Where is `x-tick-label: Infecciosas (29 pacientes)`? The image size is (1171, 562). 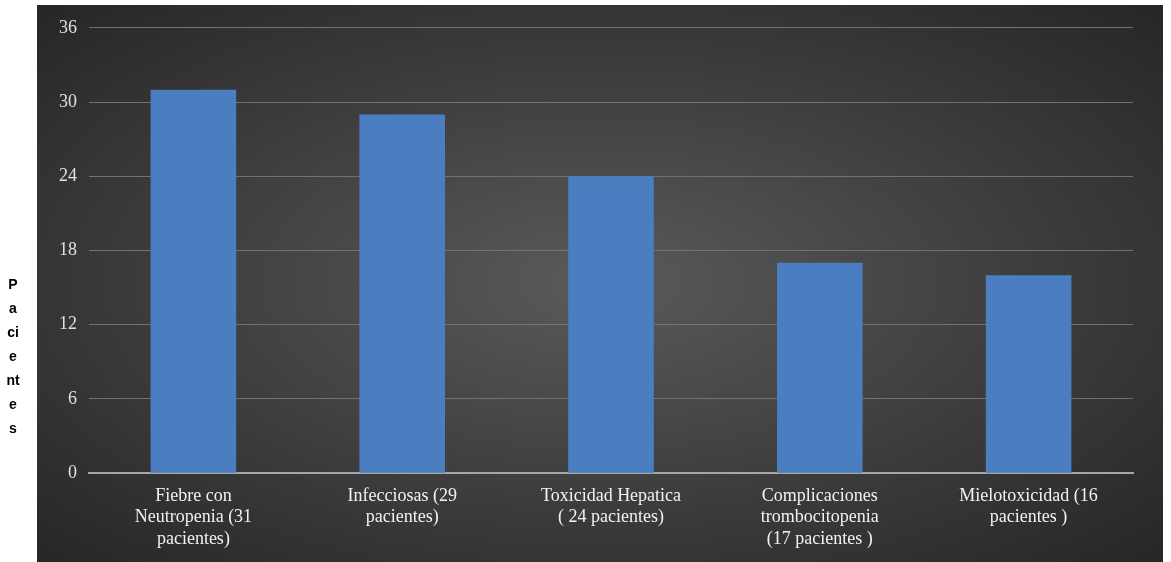 x-tick-label: Infecciosas (29 pacientes) is located at coordinates (402, 506).